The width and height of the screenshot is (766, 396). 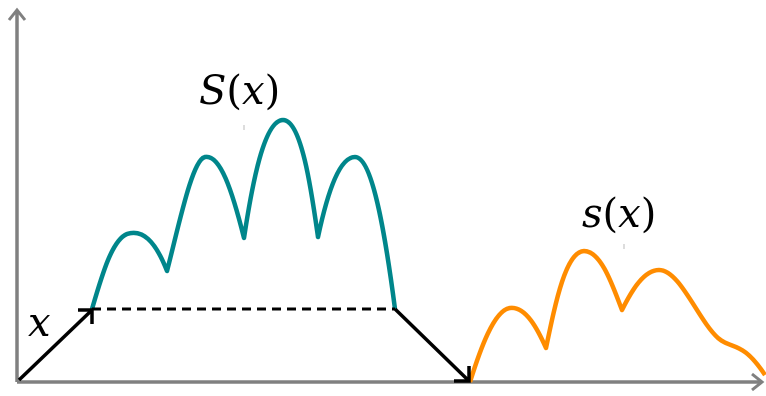 I want to click on big-curve-label-open-paren: (, so click(x=234, y=91).